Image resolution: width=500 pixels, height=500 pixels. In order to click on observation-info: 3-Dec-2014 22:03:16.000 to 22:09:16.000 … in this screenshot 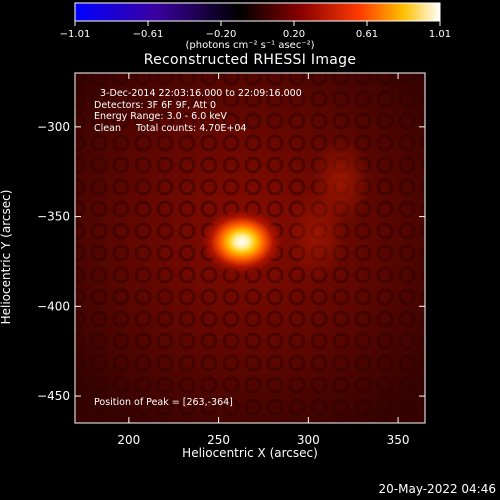, I will do `click(198, 111)`.